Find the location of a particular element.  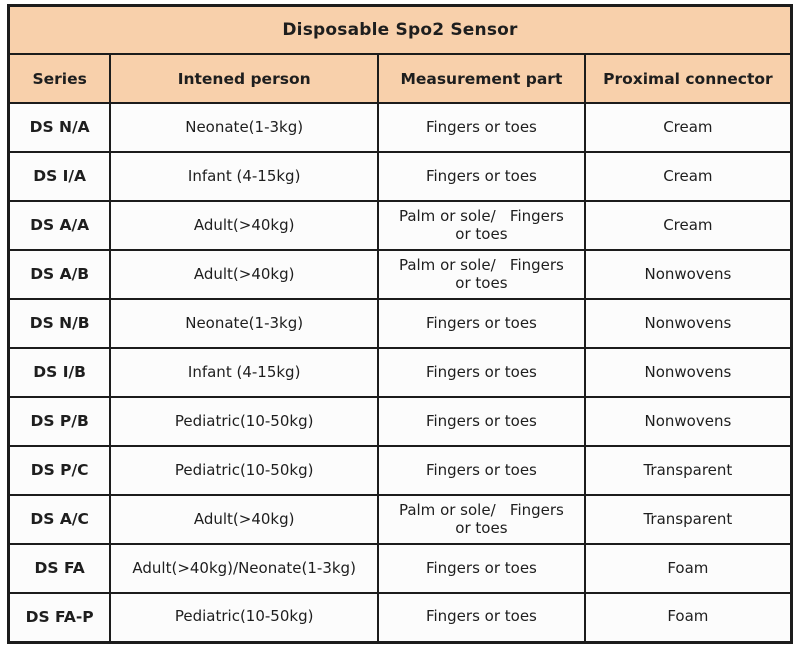

table-title-row: Disposable Spo2 Sensor is located at coordinates (400, 29).